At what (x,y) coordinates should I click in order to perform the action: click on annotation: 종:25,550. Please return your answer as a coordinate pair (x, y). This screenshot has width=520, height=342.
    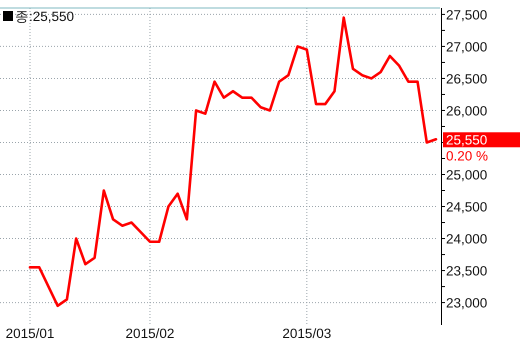
    Looking at the image, I should click on (44, 16).